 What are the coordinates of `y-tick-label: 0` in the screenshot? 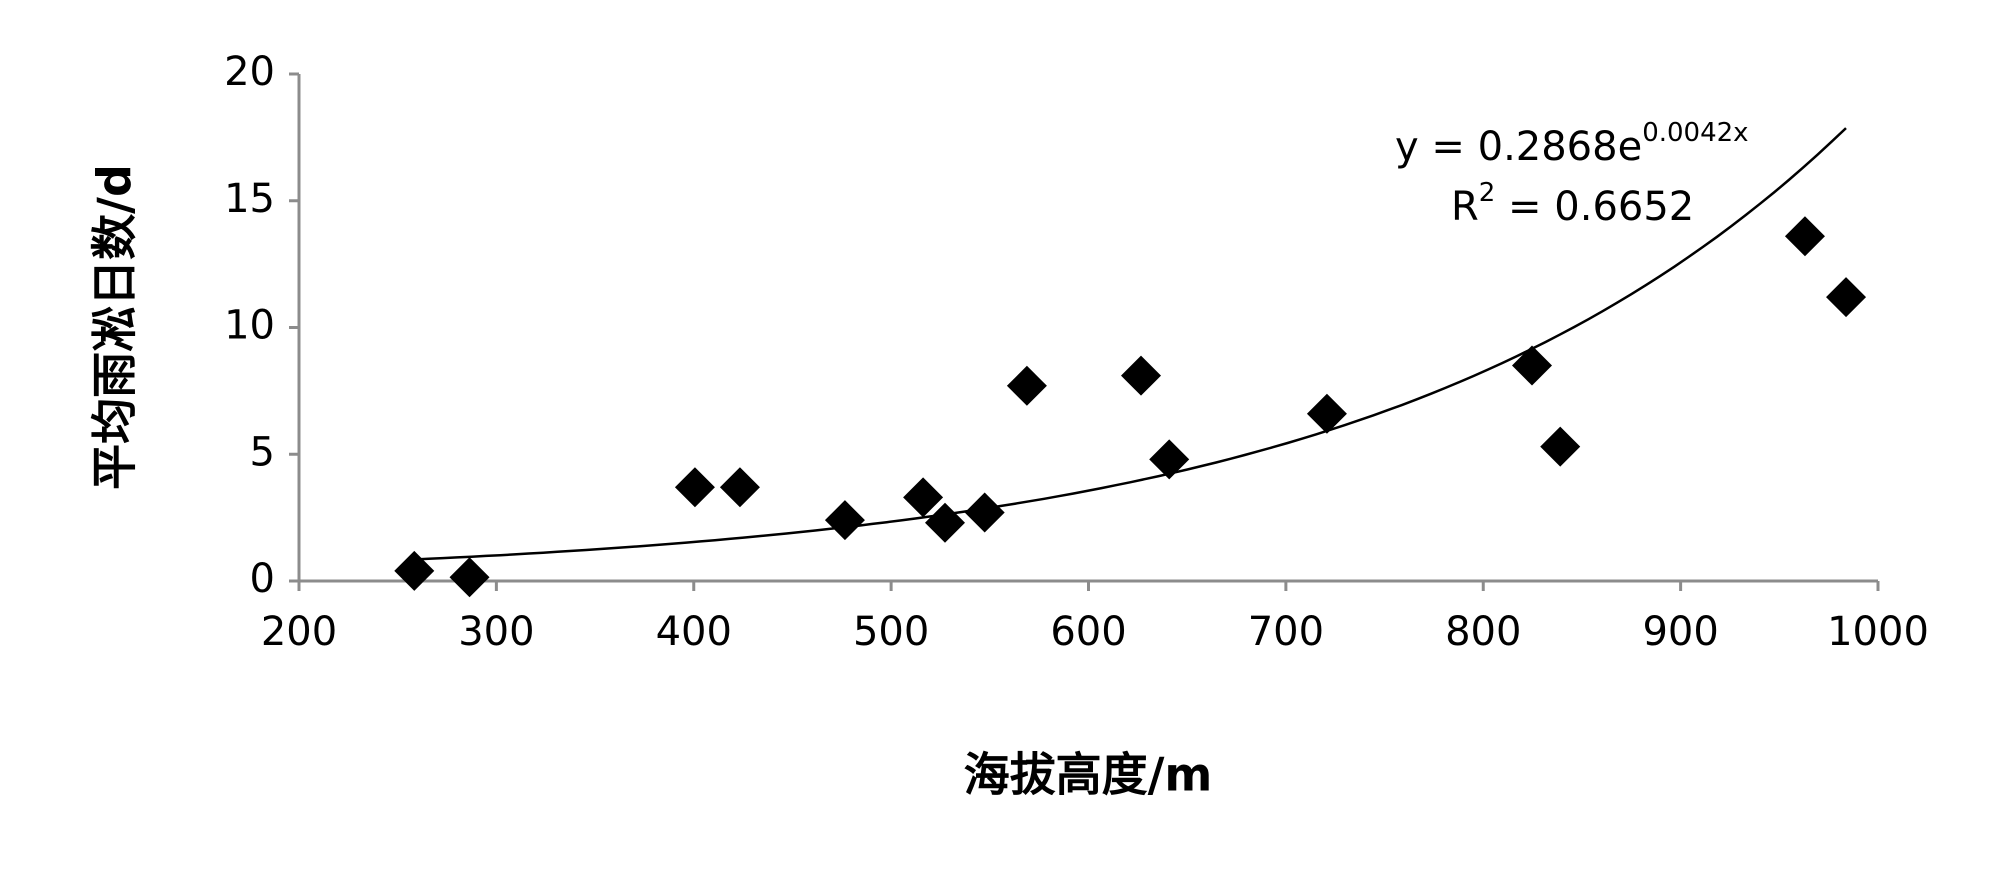 It's located at (262, 579).